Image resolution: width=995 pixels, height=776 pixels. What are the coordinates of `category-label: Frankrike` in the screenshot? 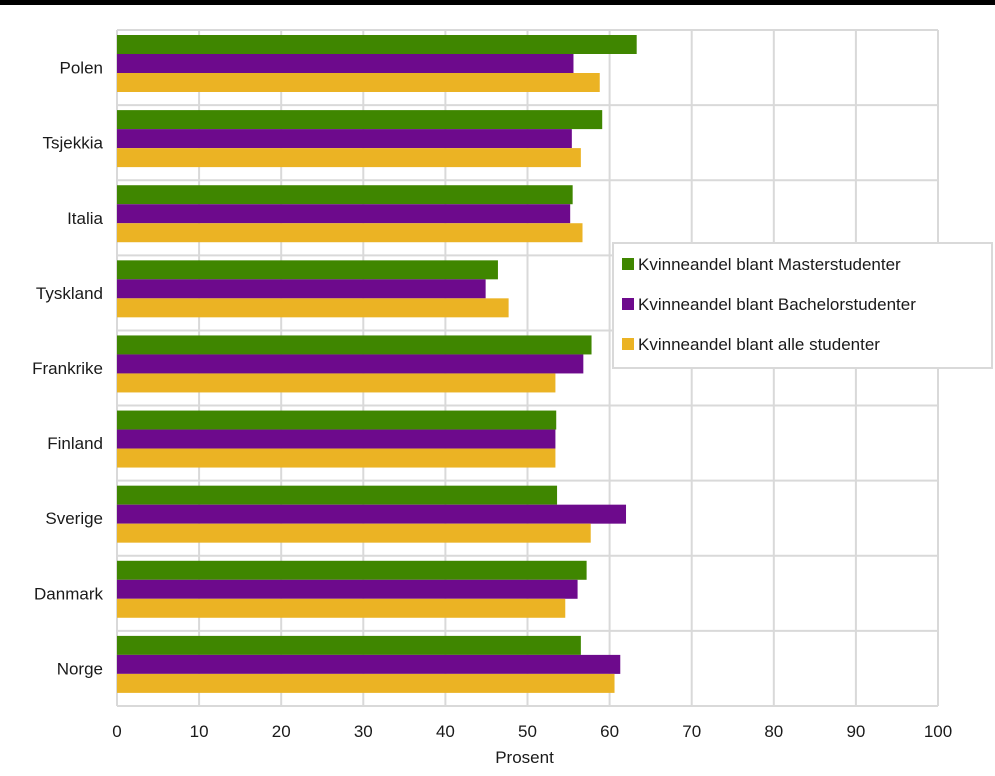 It's located at (67, 368).